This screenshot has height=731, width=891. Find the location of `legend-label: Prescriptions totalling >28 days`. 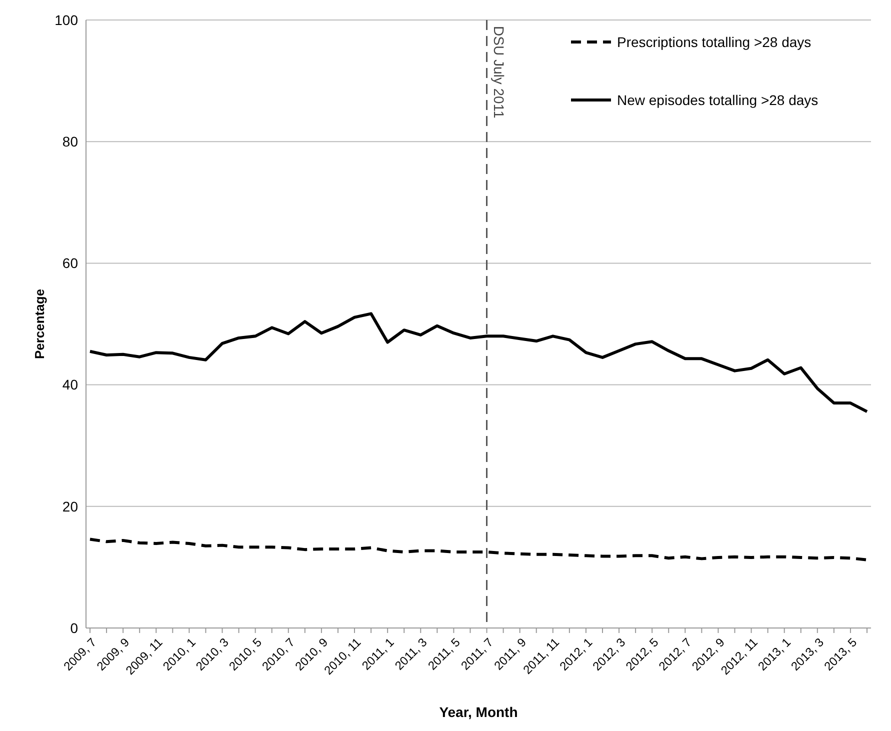

legend-label: Prescriptions totalling >28 days is located at coordinates (714, 42).